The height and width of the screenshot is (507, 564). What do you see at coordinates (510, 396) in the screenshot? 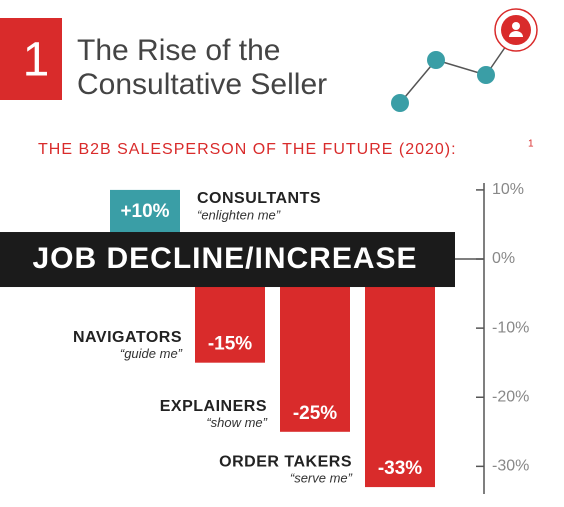
I see `y-tick-label: -20%` at bounding box center [510, 396].